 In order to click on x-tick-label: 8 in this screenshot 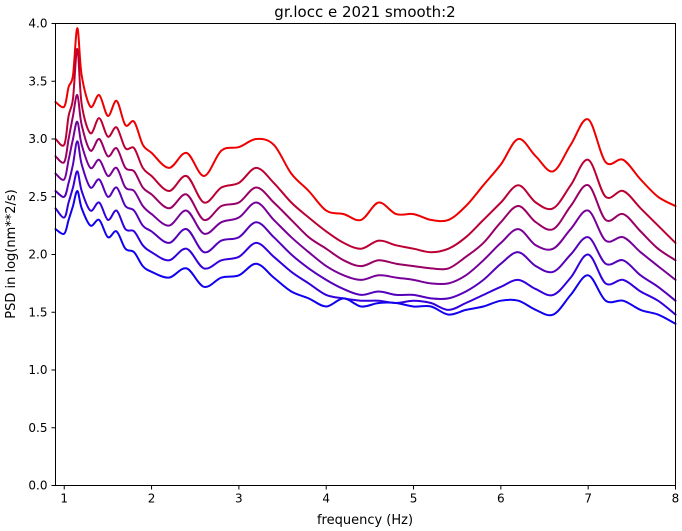, I will do `click(676, 499)`.